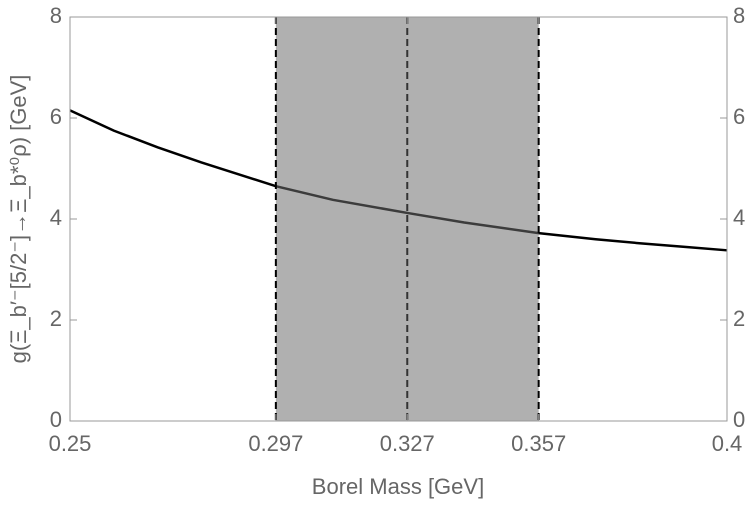  I want to click on y2-tick-label: 0, so click(739, 419).